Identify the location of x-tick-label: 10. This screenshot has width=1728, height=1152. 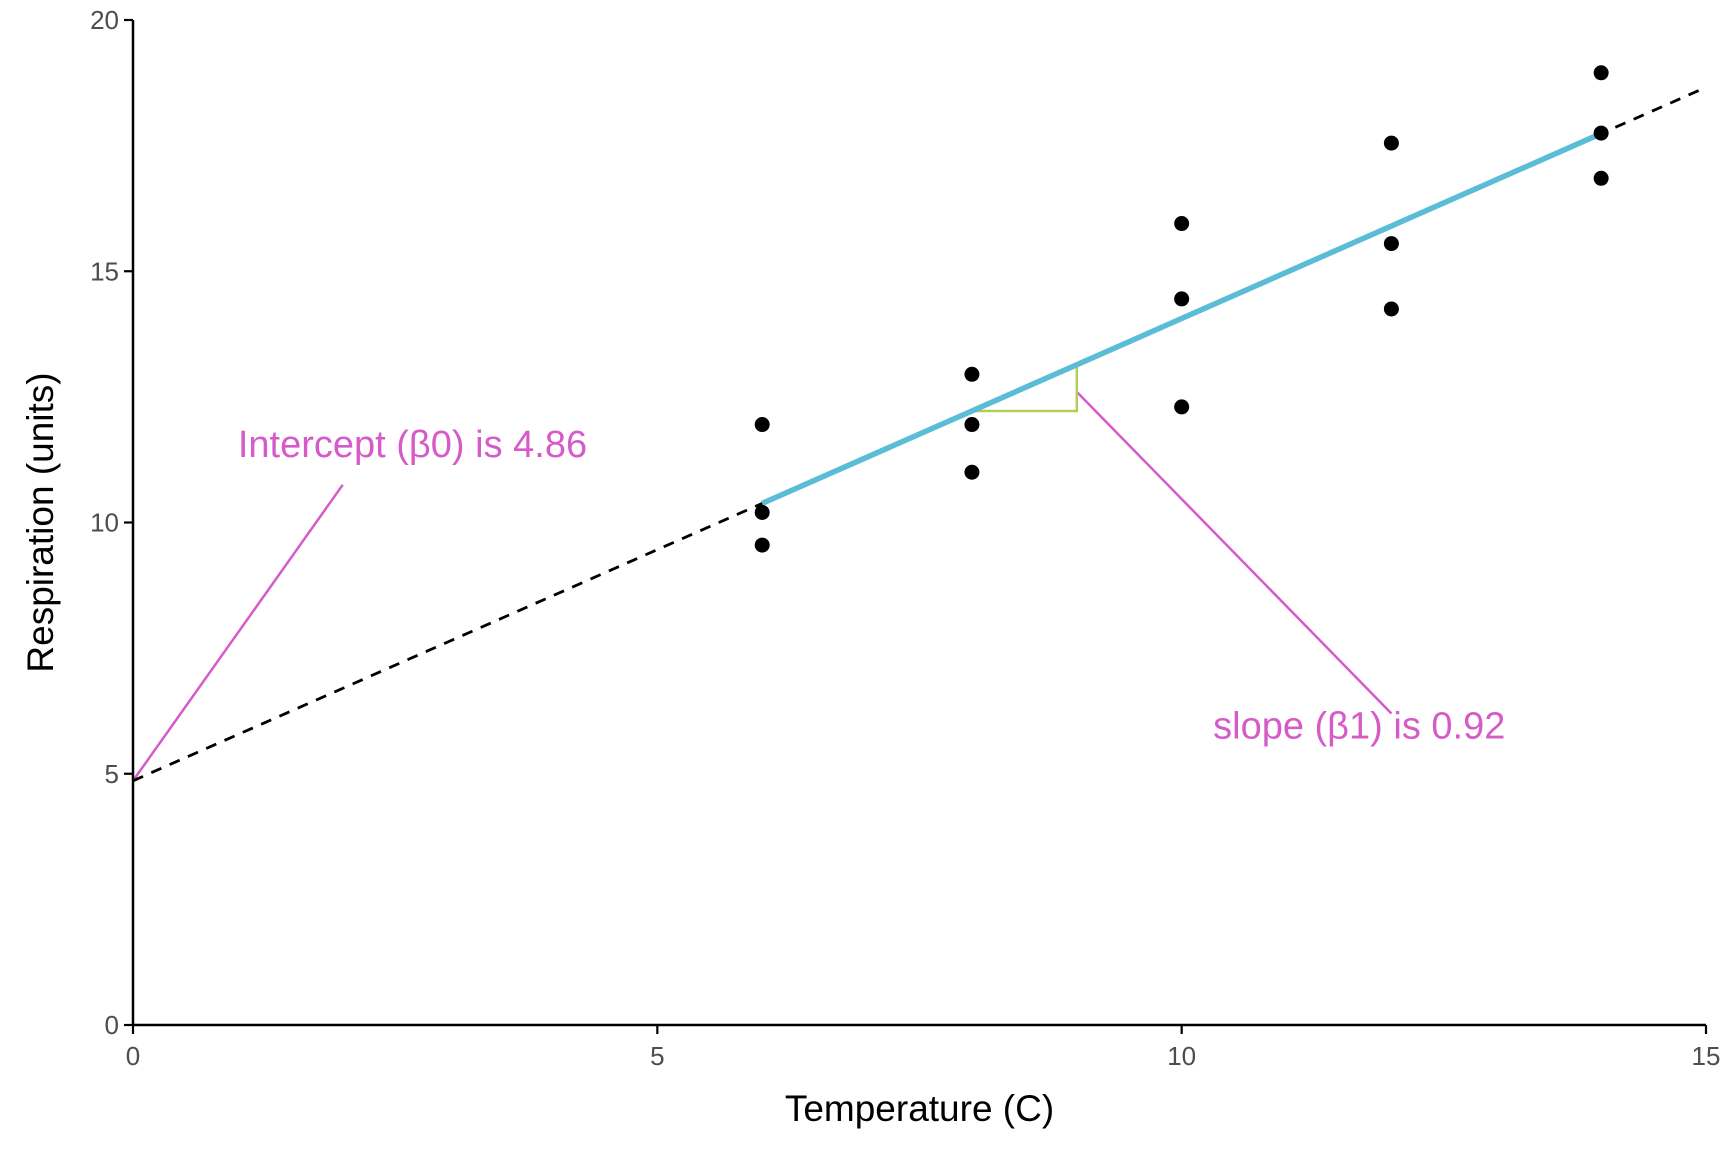
(1181, 1056).